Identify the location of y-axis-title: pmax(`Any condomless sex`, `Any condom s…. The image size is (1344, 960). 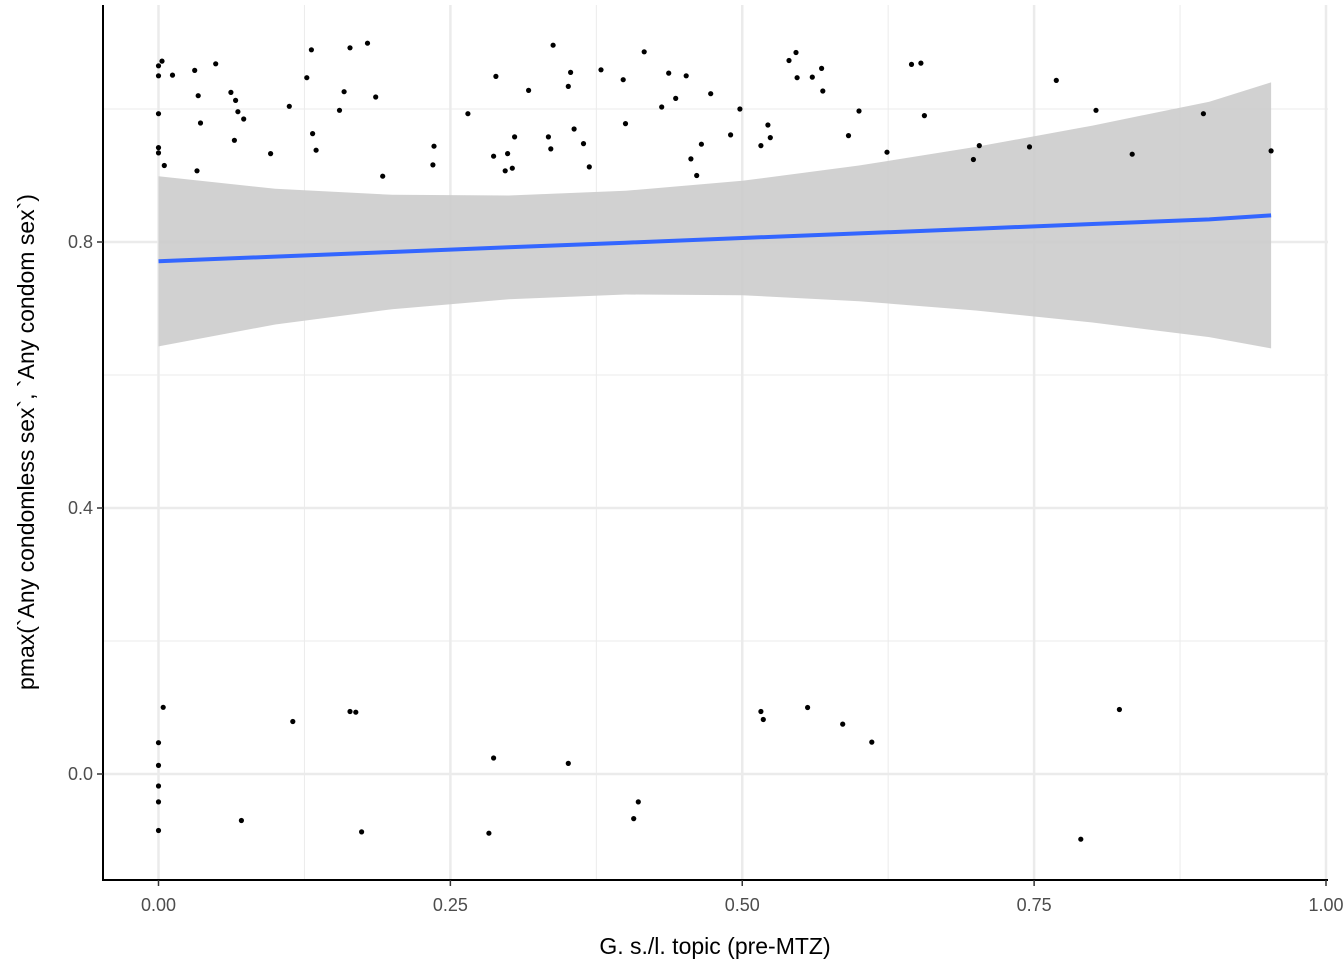
(26, 442).